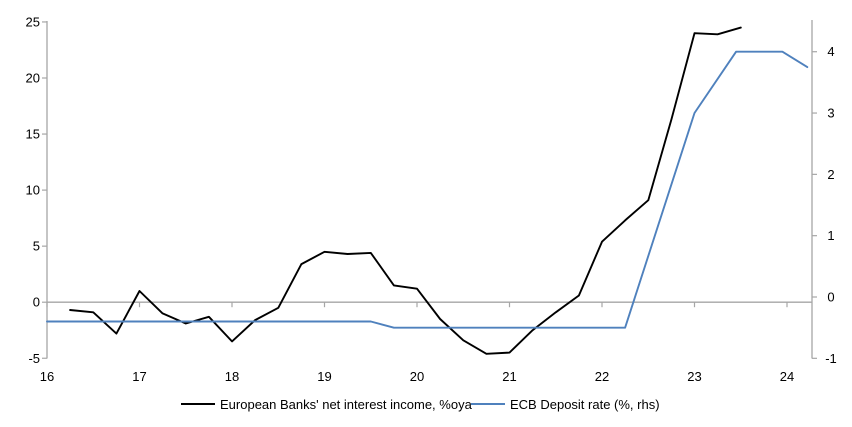 The image size is (852, 427). What do you see at coordinates (198, 404) in the screenshot?
I see `black-line-sample-icon` at bounding box center [198, 404].